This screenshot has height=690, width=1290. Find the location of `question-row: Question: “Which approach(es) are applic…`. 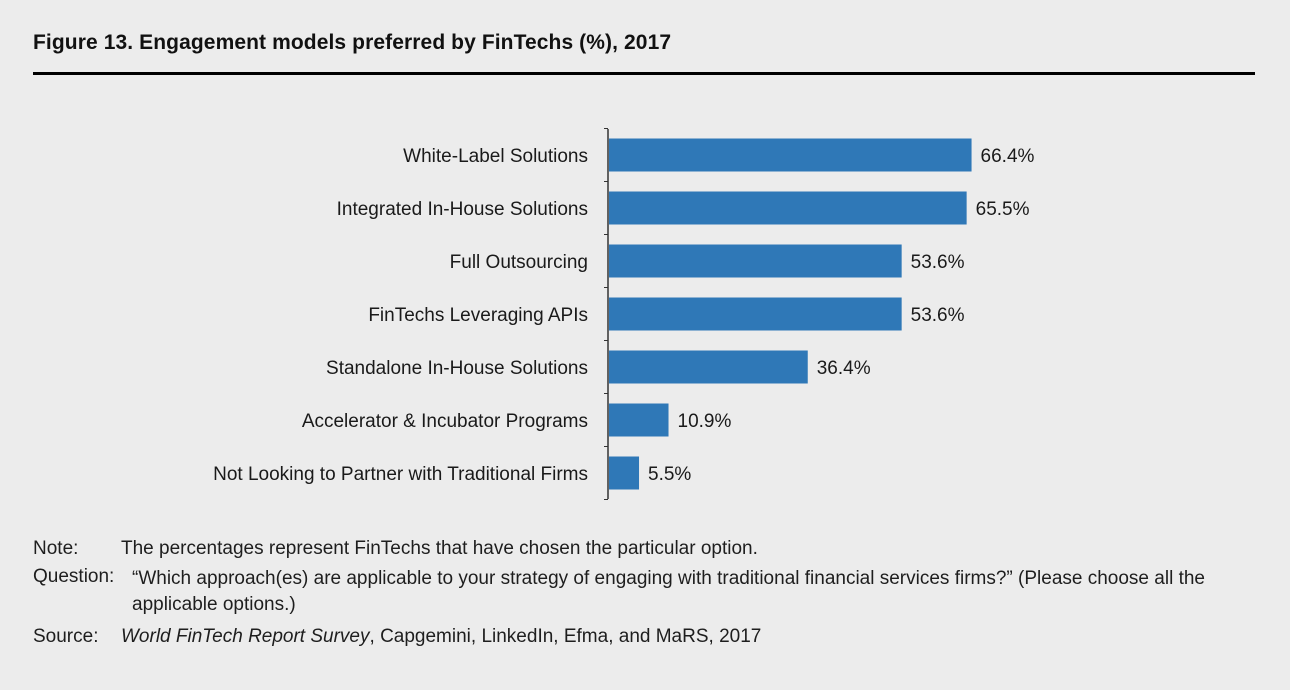

question-row: Question: “Which approach(es) are applic… is located at coordinates (661, 592).